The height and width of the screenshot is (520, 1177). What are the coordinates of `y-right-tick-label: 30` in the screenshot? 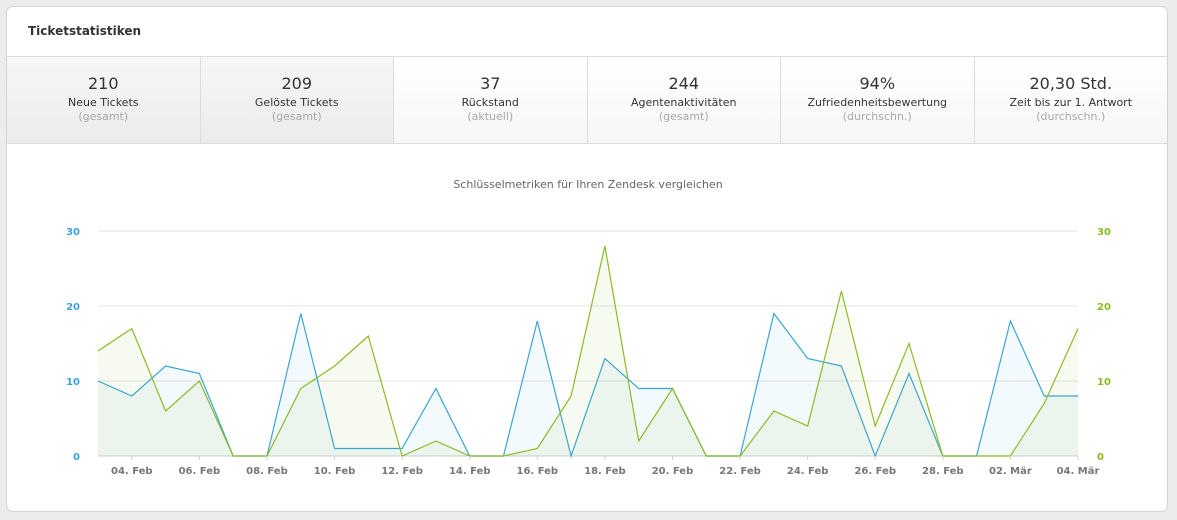 It's located at (1104, 232).